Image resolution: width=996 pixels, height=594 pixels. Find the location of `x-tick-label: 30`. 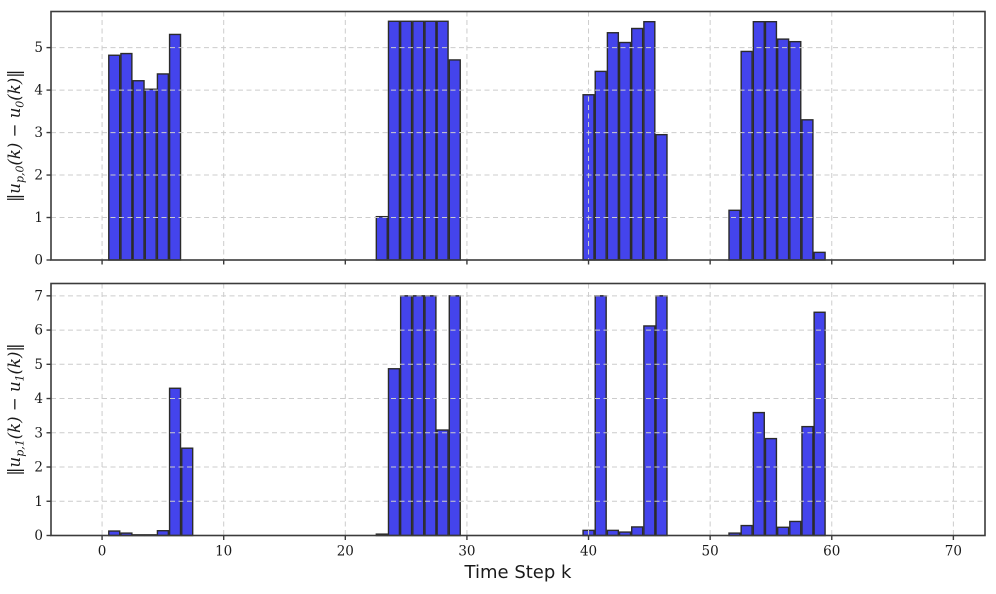

x-tick-label: 30 is located at coordinates (466, 552).